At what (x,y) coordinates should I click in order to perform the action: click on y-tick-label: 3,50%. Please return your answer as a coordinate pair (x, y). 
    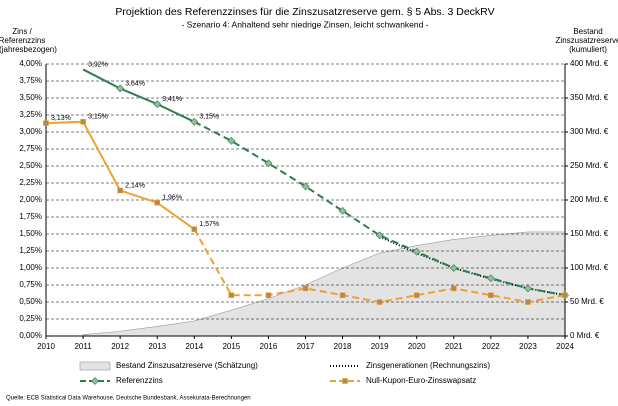
    Looking at the image, I should click on (30, 97).